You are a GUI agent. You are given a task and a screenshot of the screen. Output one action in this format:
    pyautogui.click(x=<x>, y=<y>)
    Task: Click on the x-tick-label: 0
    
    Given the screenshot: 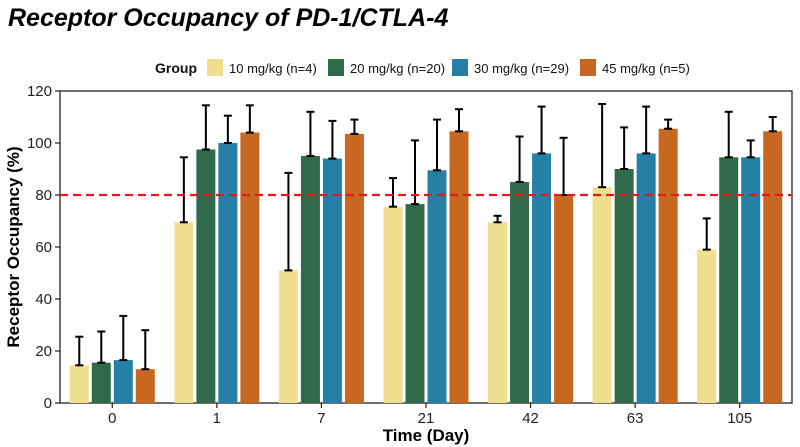 What is the action you would take?
    pyautogui.click(x=112, y=418)
    